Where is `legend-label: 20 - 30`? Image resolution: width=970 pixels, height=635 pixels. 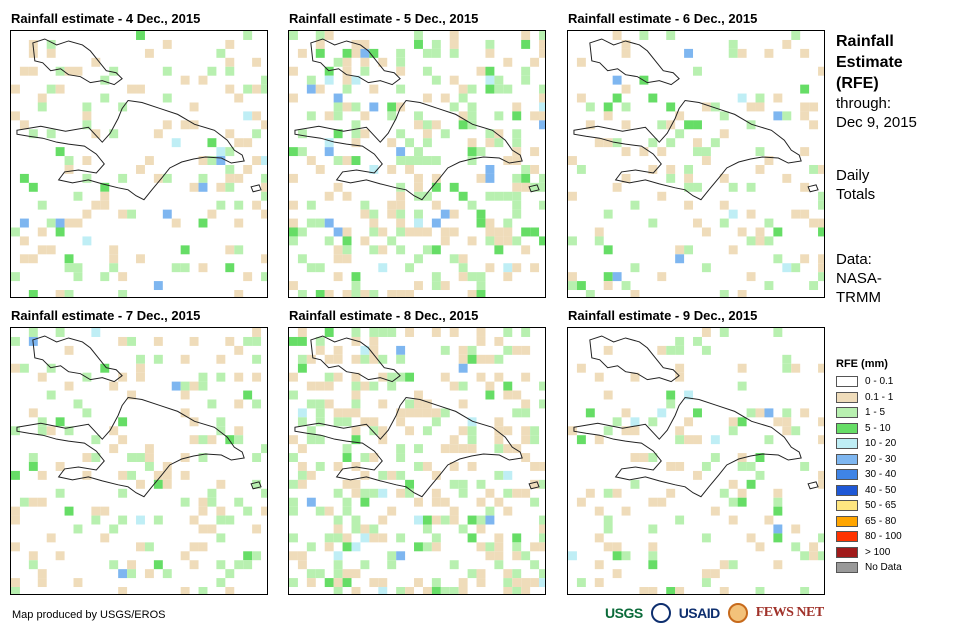 legend-label: 20 - 30 is located at coordinates (881, 459).